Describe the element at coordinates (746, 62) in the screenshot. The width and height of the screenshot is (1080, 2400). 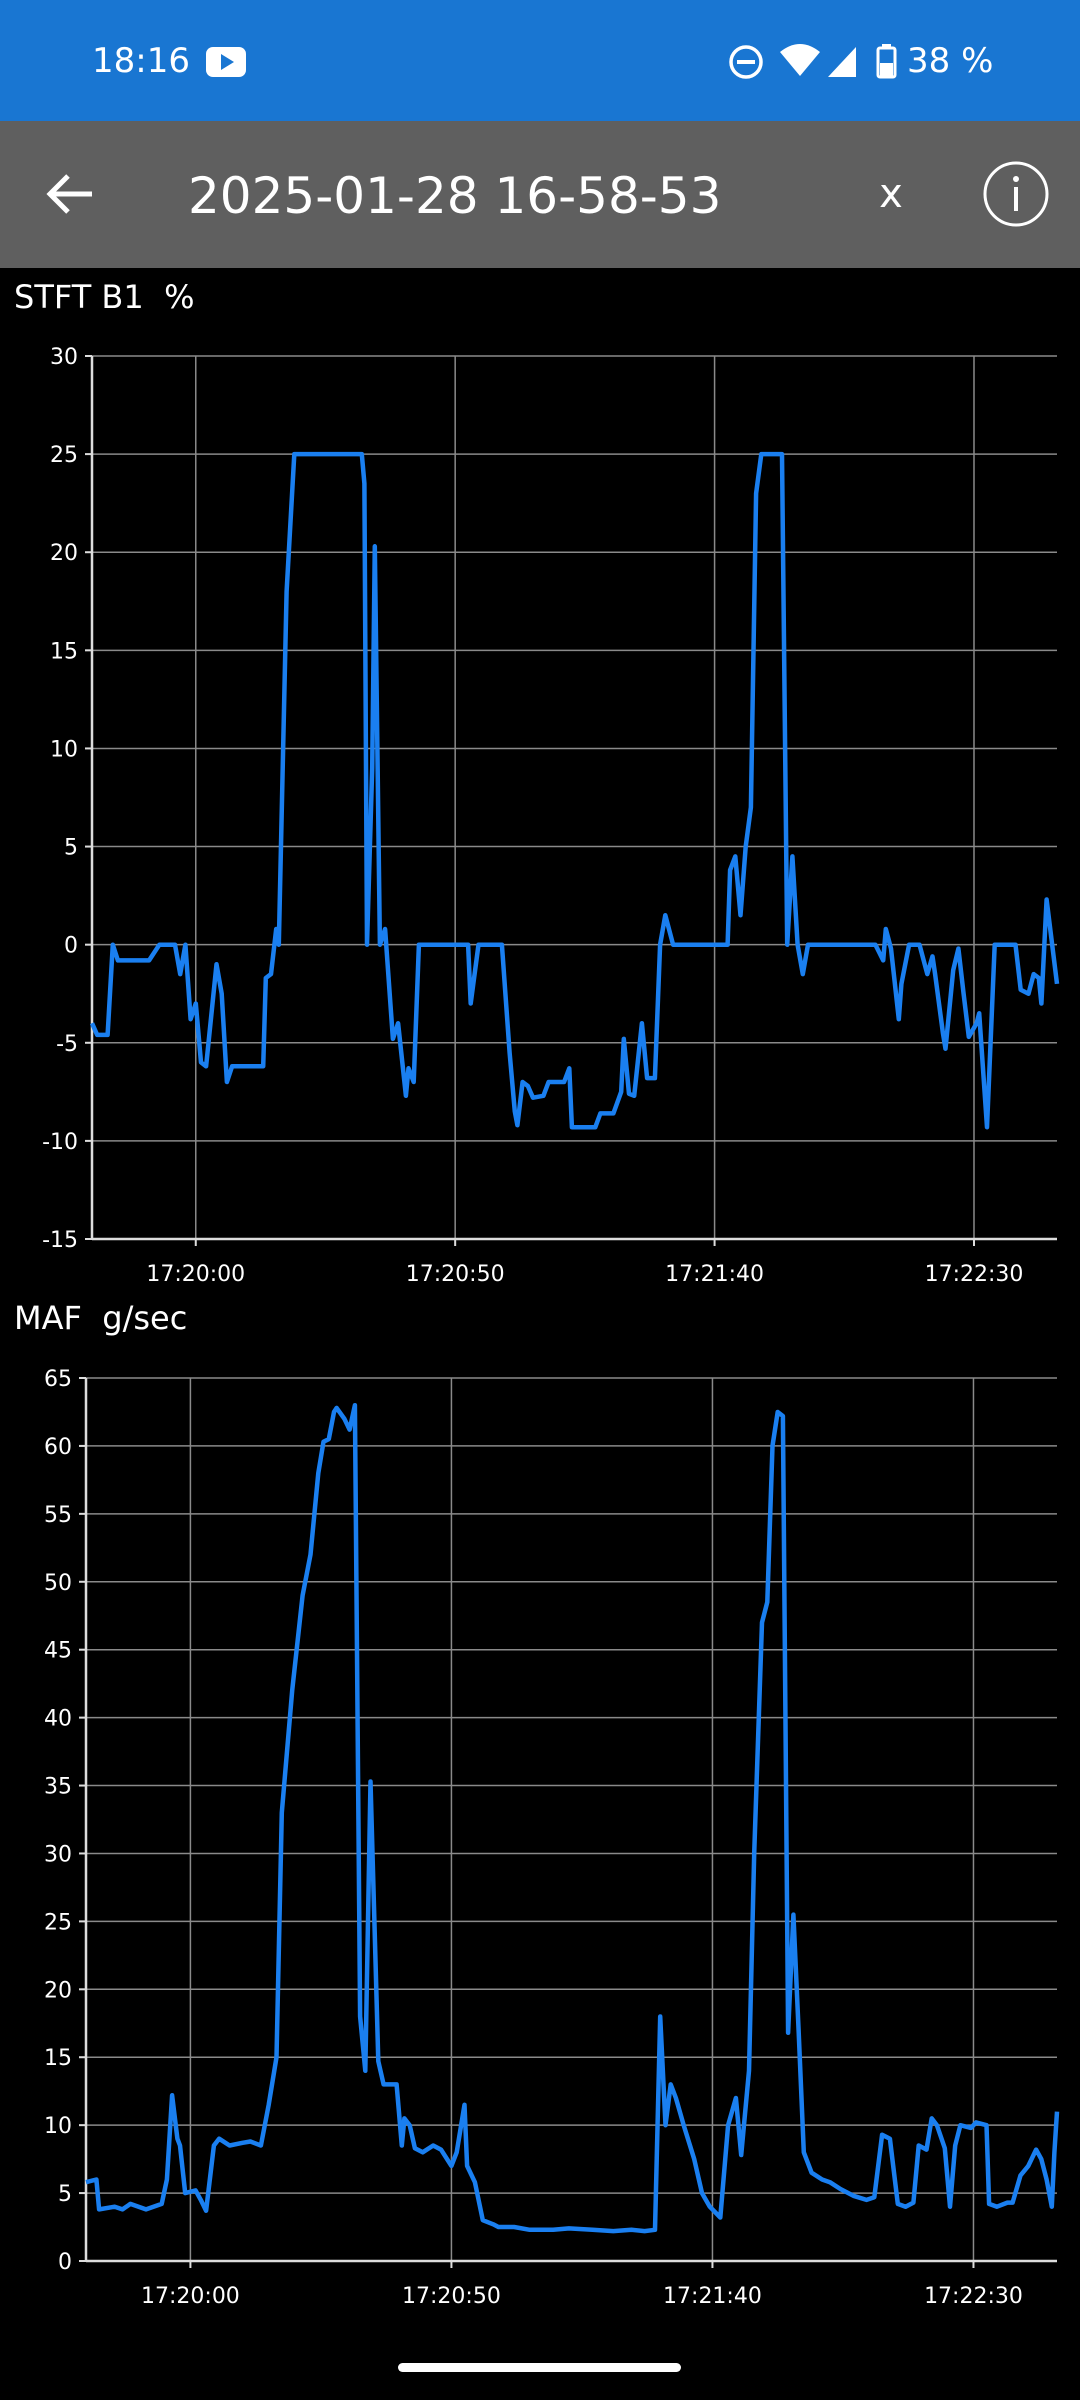
I see `dnd-icon` at that location.